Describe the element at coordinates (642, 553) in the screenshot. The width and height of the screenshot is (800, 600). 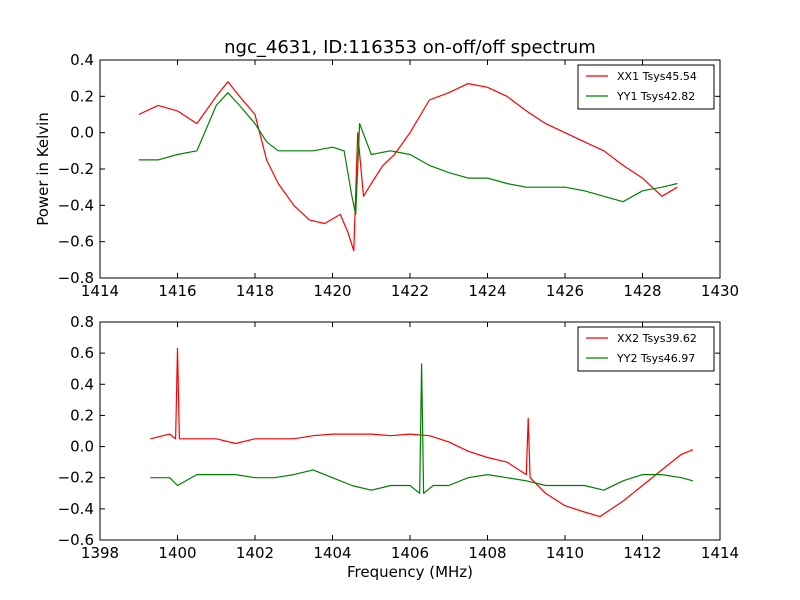
I see `bottom-x-tick-label: 1412` at that location.